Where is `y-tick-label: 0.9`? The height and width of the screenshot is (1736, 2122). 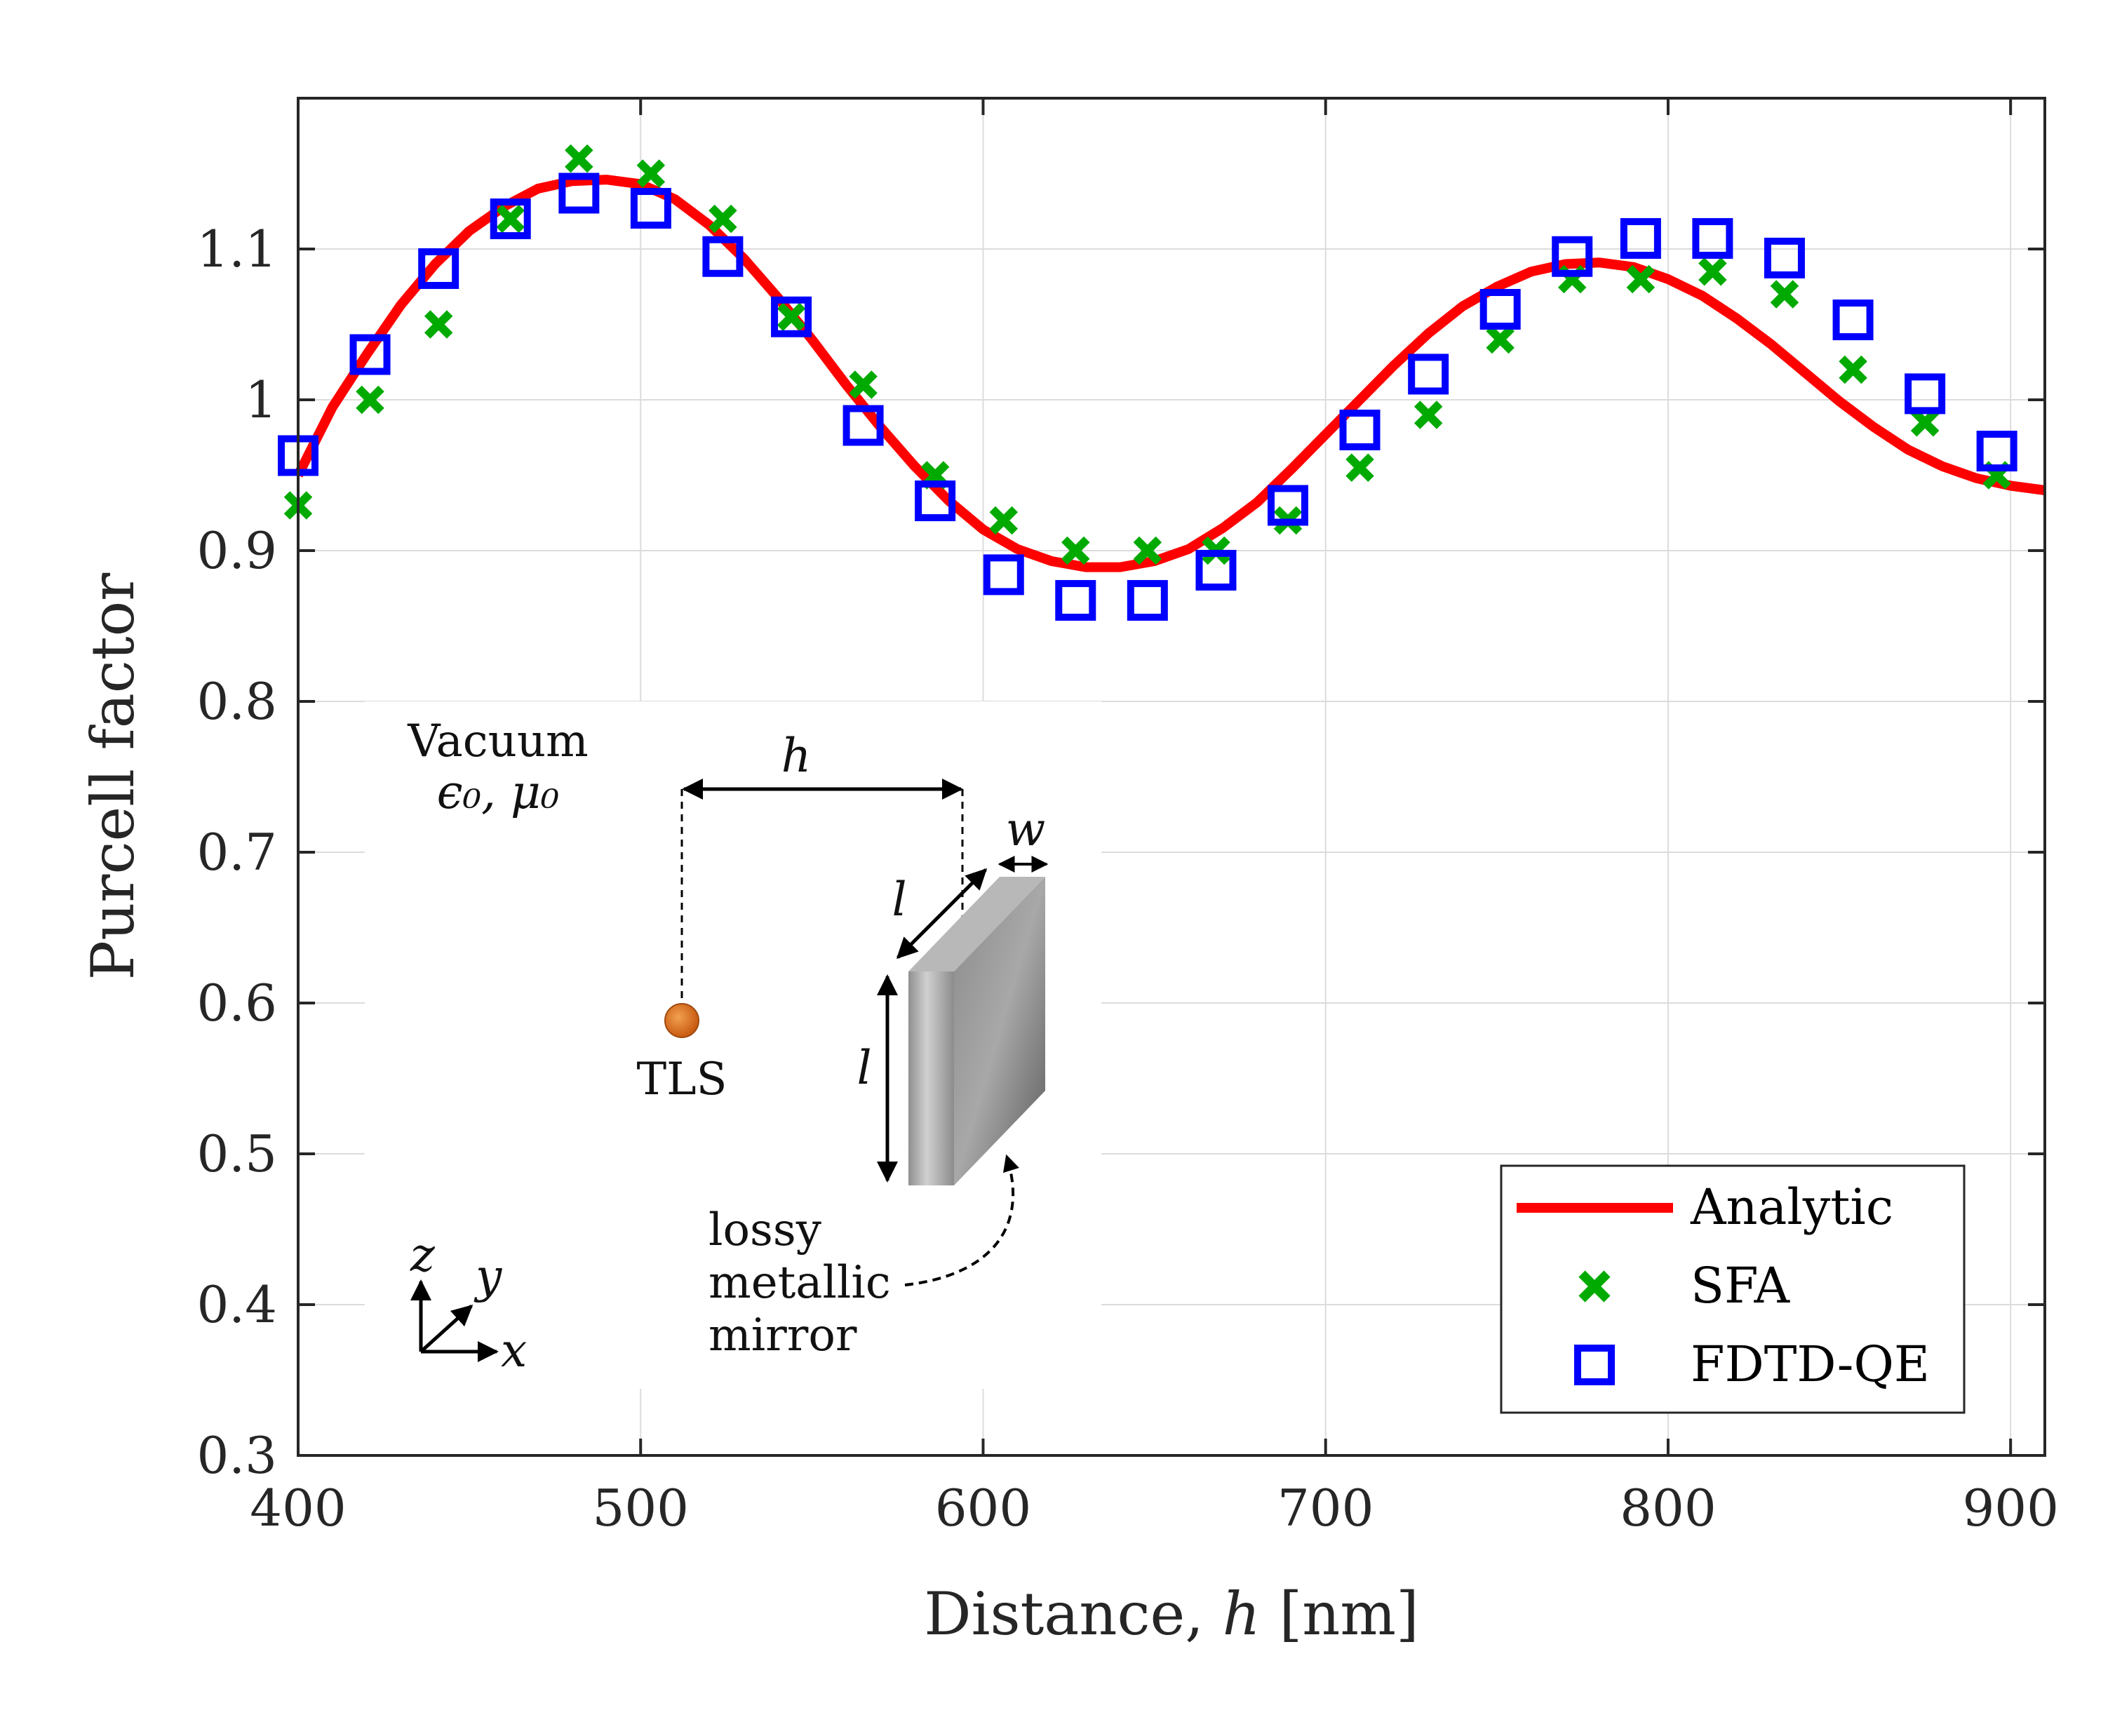
y-tick-label: 0.9 is located at coordinates (236, 550).